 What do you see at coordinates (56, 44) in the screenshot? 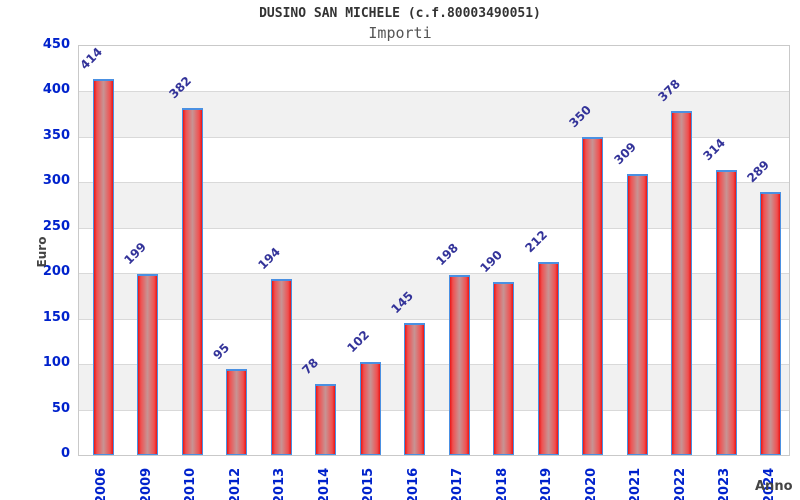
I see `y-tick-label: 450` at bounding box center [56, 44].